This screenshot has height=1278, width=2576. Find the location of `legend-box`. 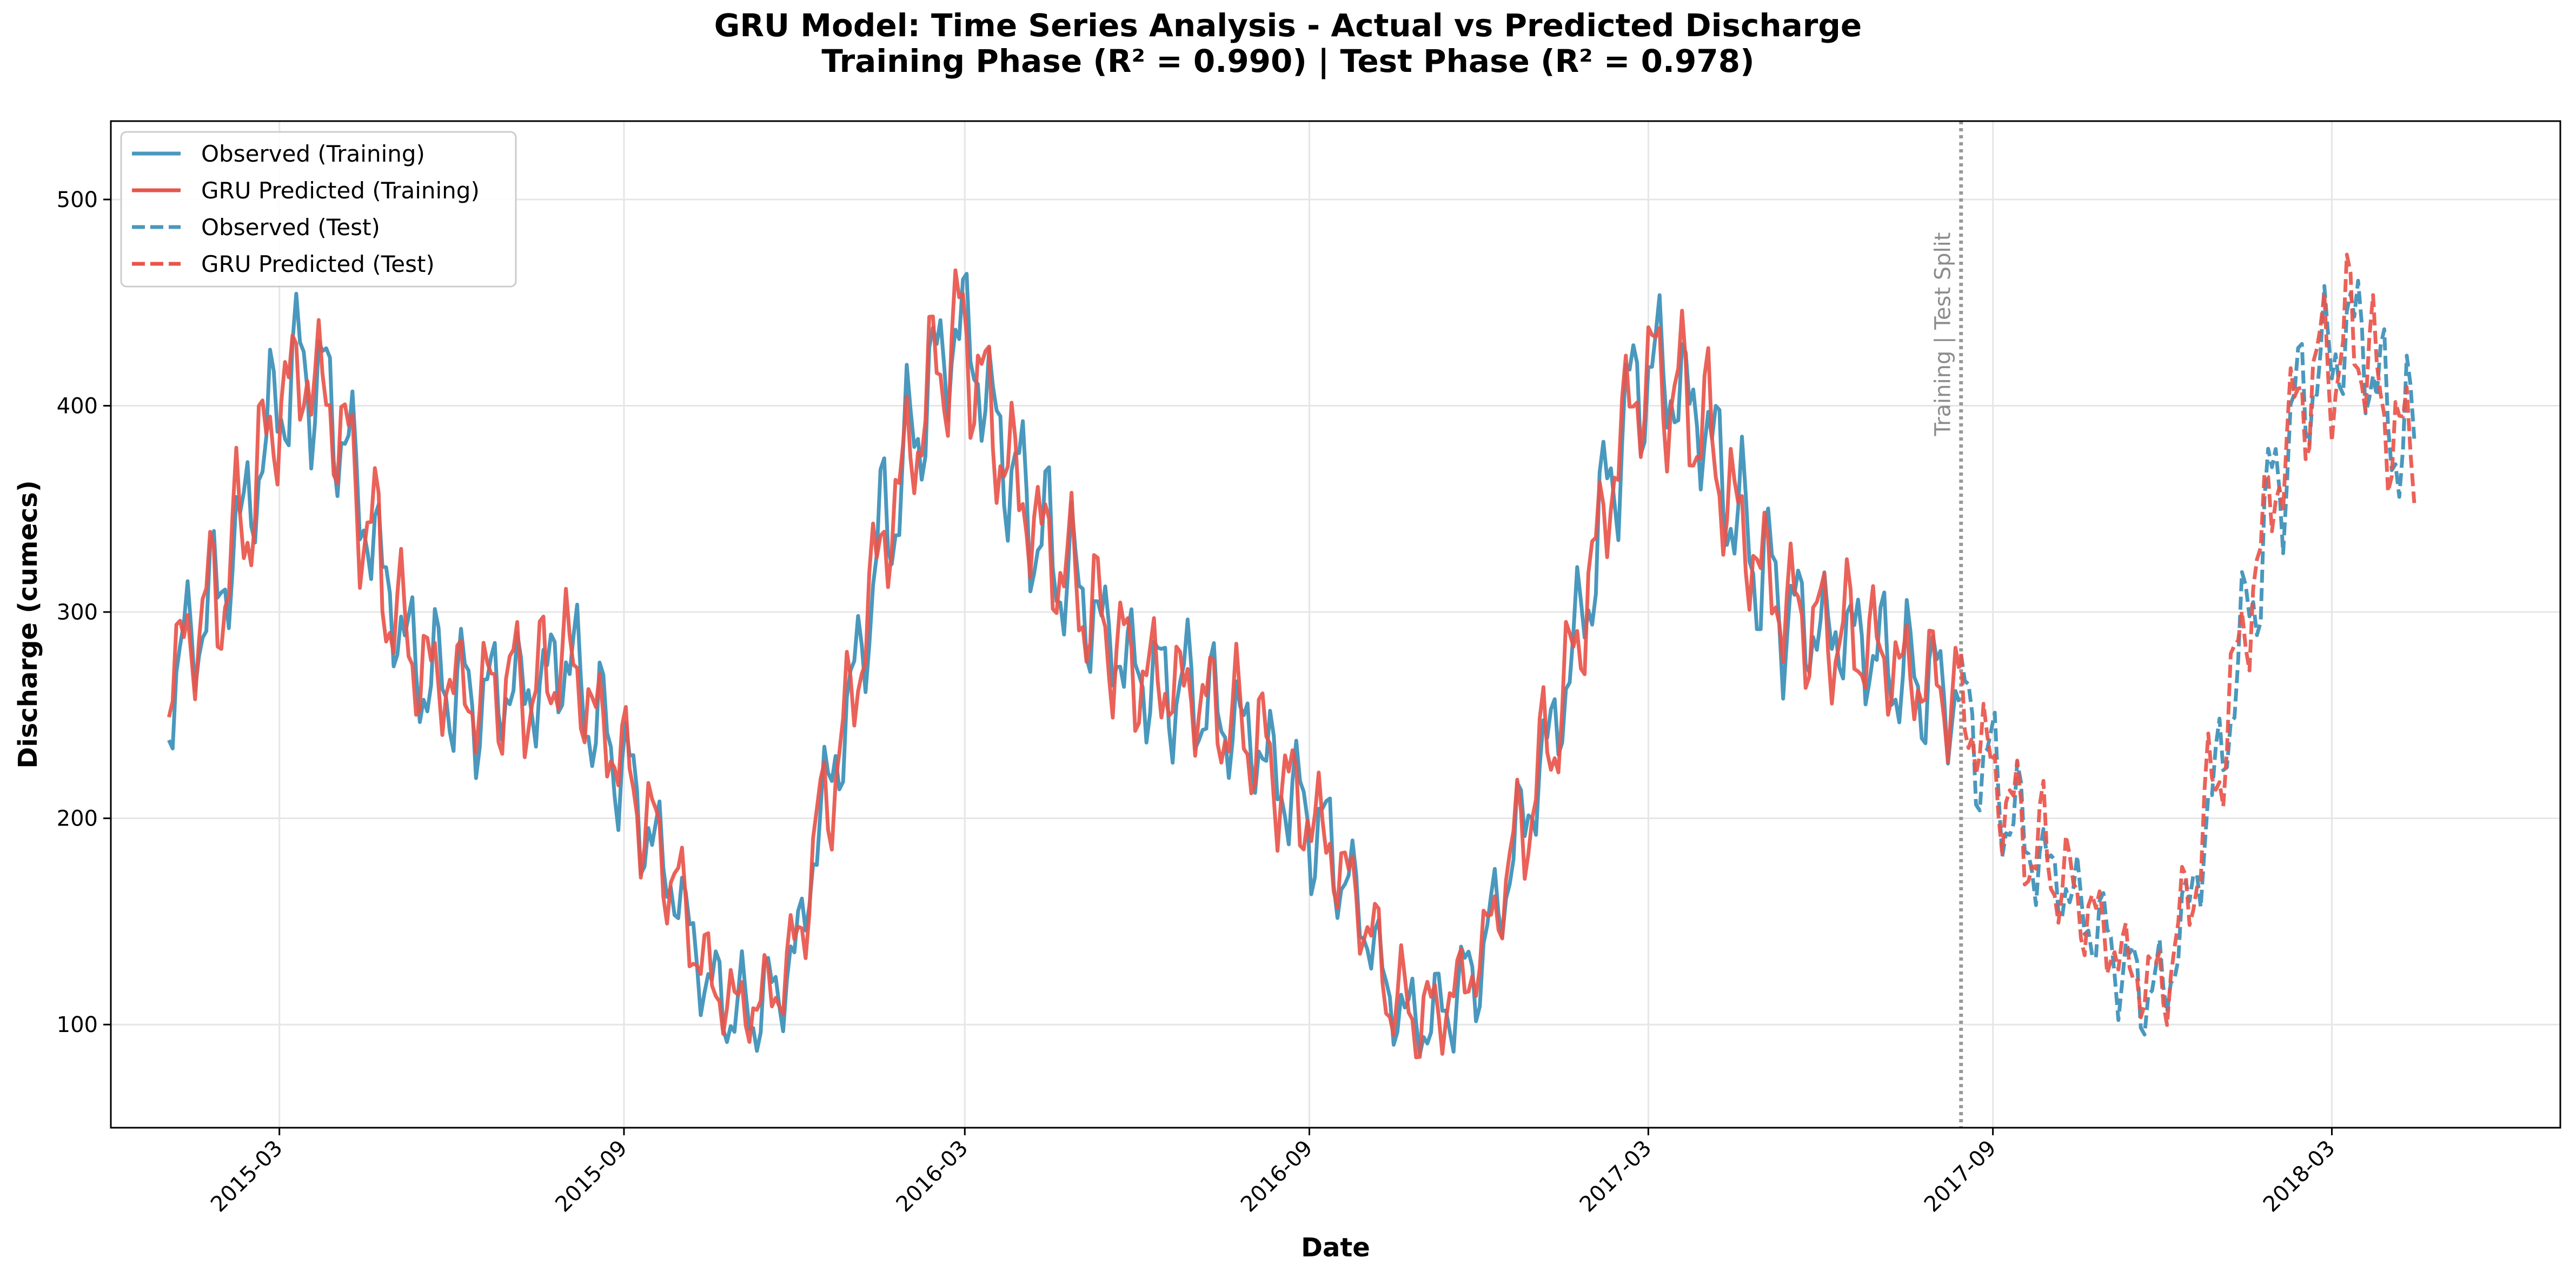

legend-box is located at coordinates (318, 210).